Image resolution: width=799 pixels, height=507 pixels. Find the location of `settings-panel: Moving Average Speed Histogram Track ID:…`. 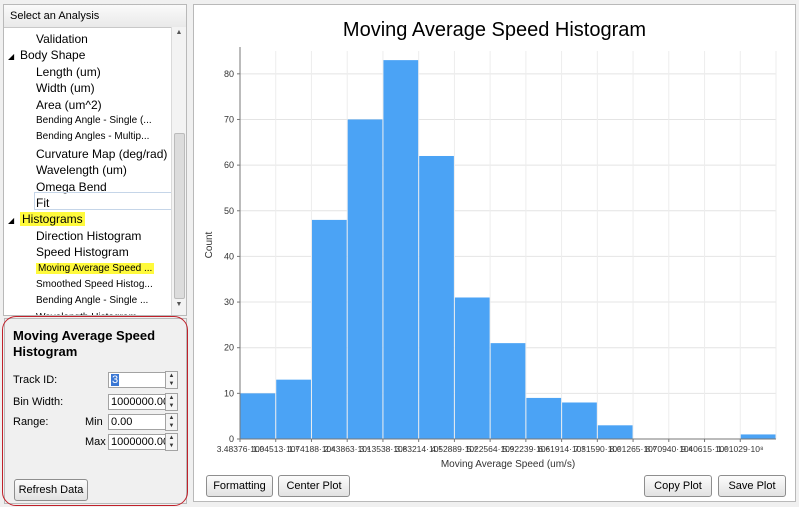

settings-panel: Moving Average Speed Histogram Track ID:… is located at coordinates (95, 411).